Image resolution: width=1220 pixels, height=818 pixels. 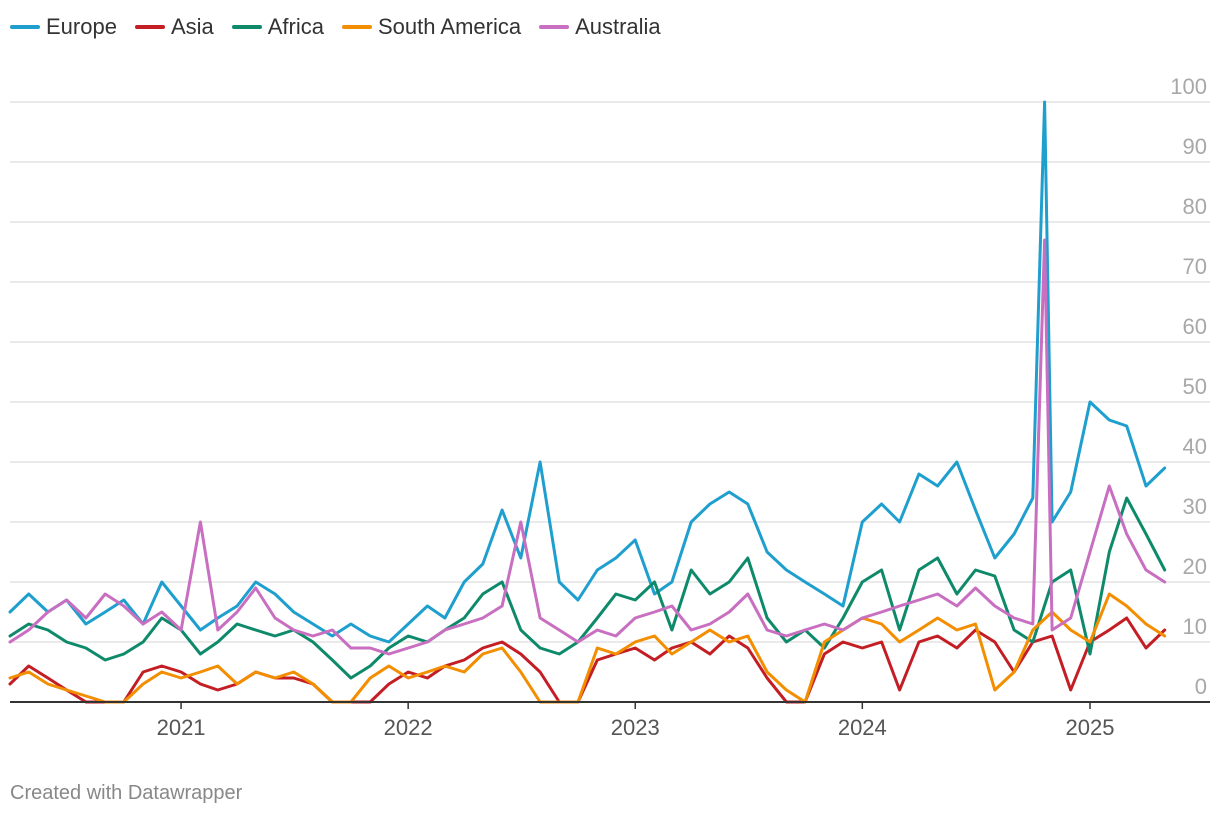 I want to click on legend-item-europe: Europe, so click(x=63, y=27).